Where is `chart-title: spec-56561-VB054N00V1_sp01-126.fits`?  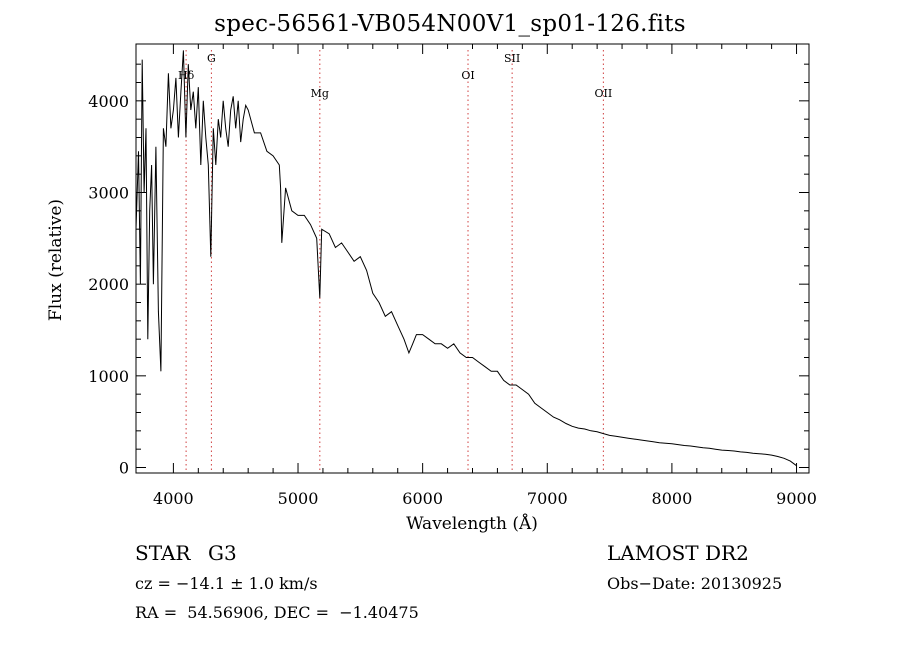 chart-title: spec-56561-VB054N00V1_sp01-126.fits is located at coordinates (450, 24).